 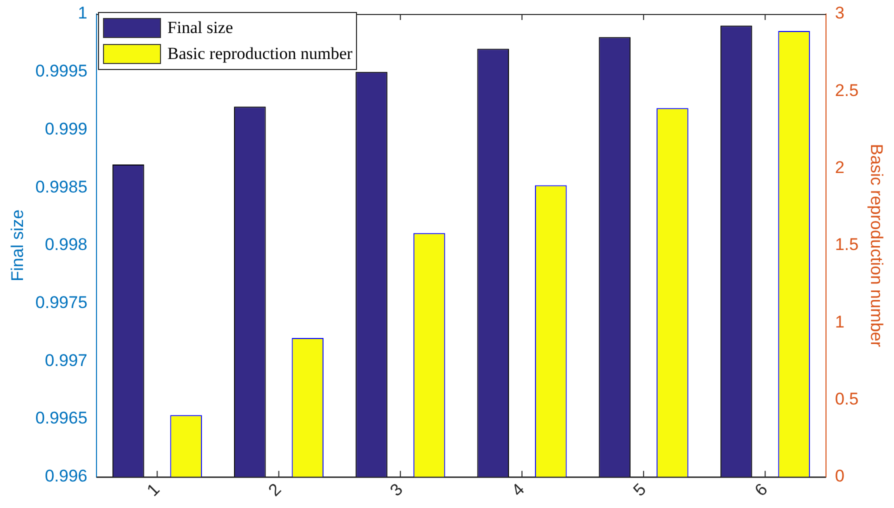 What do you see at coordinates (640, 490) in the screenshot?
I see `x-tick-label: 5` at bounding box center [640, 490].